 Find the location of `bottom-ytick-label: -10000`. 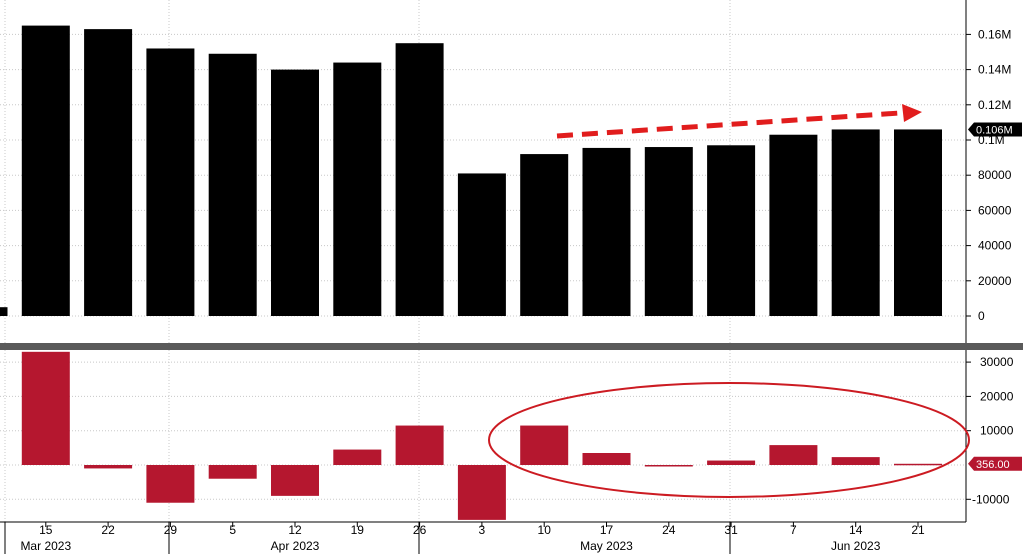

bottom-ytick-label: -10000 is located at coordinates (991, 499).